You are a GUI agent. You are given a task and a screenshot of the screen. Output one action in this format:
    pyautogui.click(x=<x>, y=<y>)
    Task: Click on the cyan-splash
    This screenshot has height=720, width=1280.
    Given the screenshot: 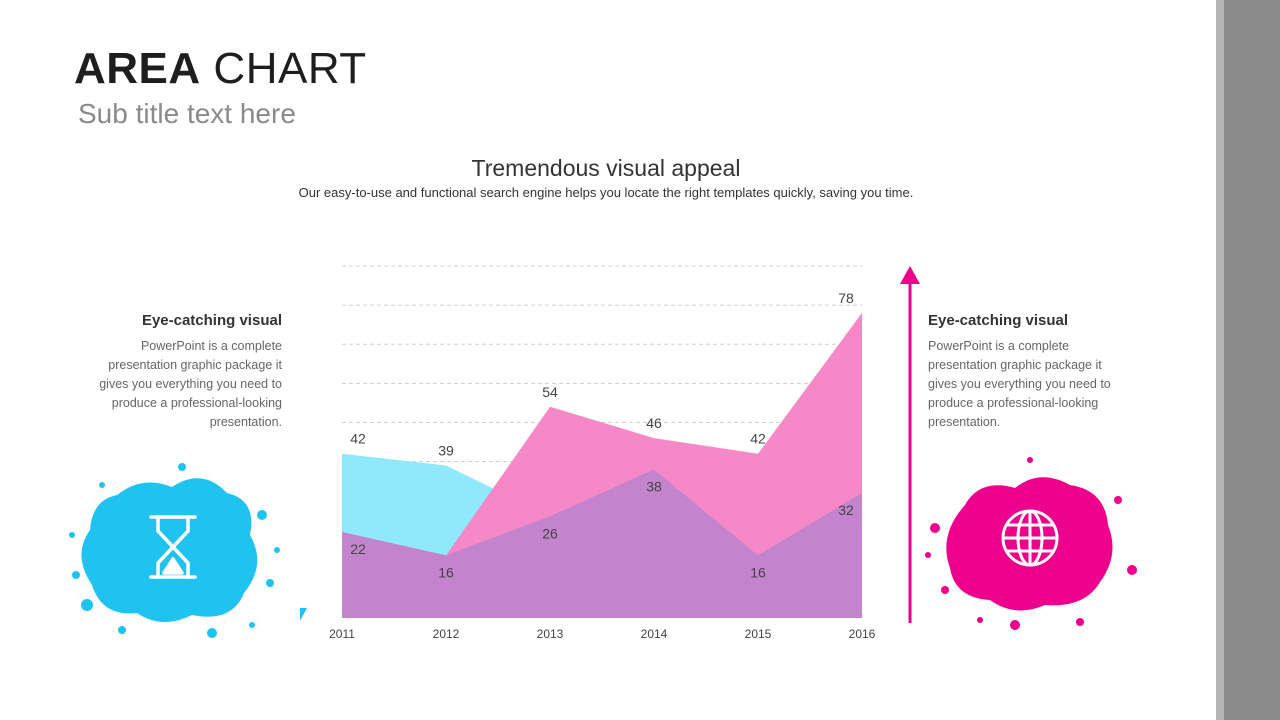 What is the action you would take?
    pyautogui.click(x=174, y=550)
    